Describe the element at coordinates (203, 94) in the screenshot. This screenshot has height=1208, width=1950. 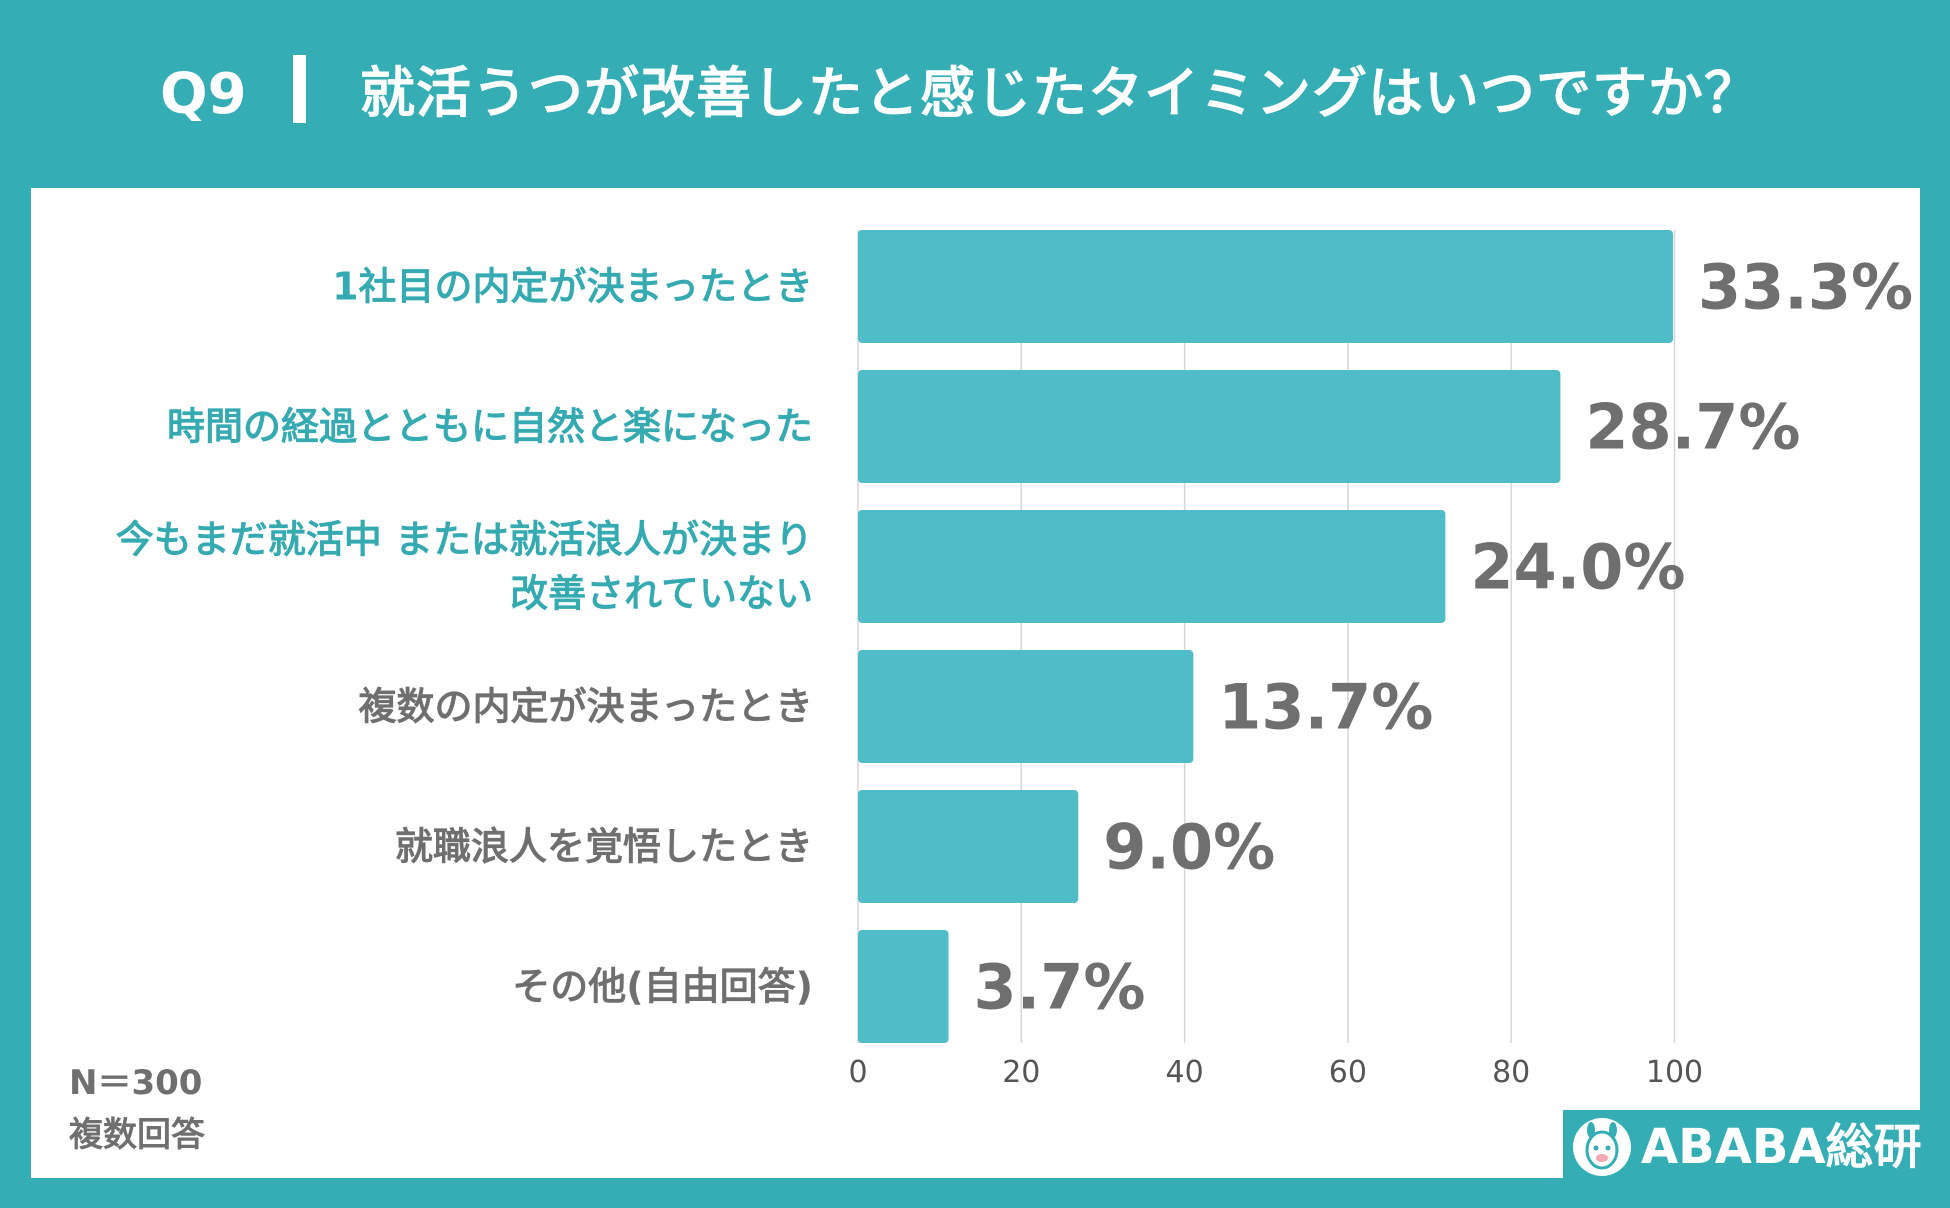
I see `question-number: Q9` at that location.